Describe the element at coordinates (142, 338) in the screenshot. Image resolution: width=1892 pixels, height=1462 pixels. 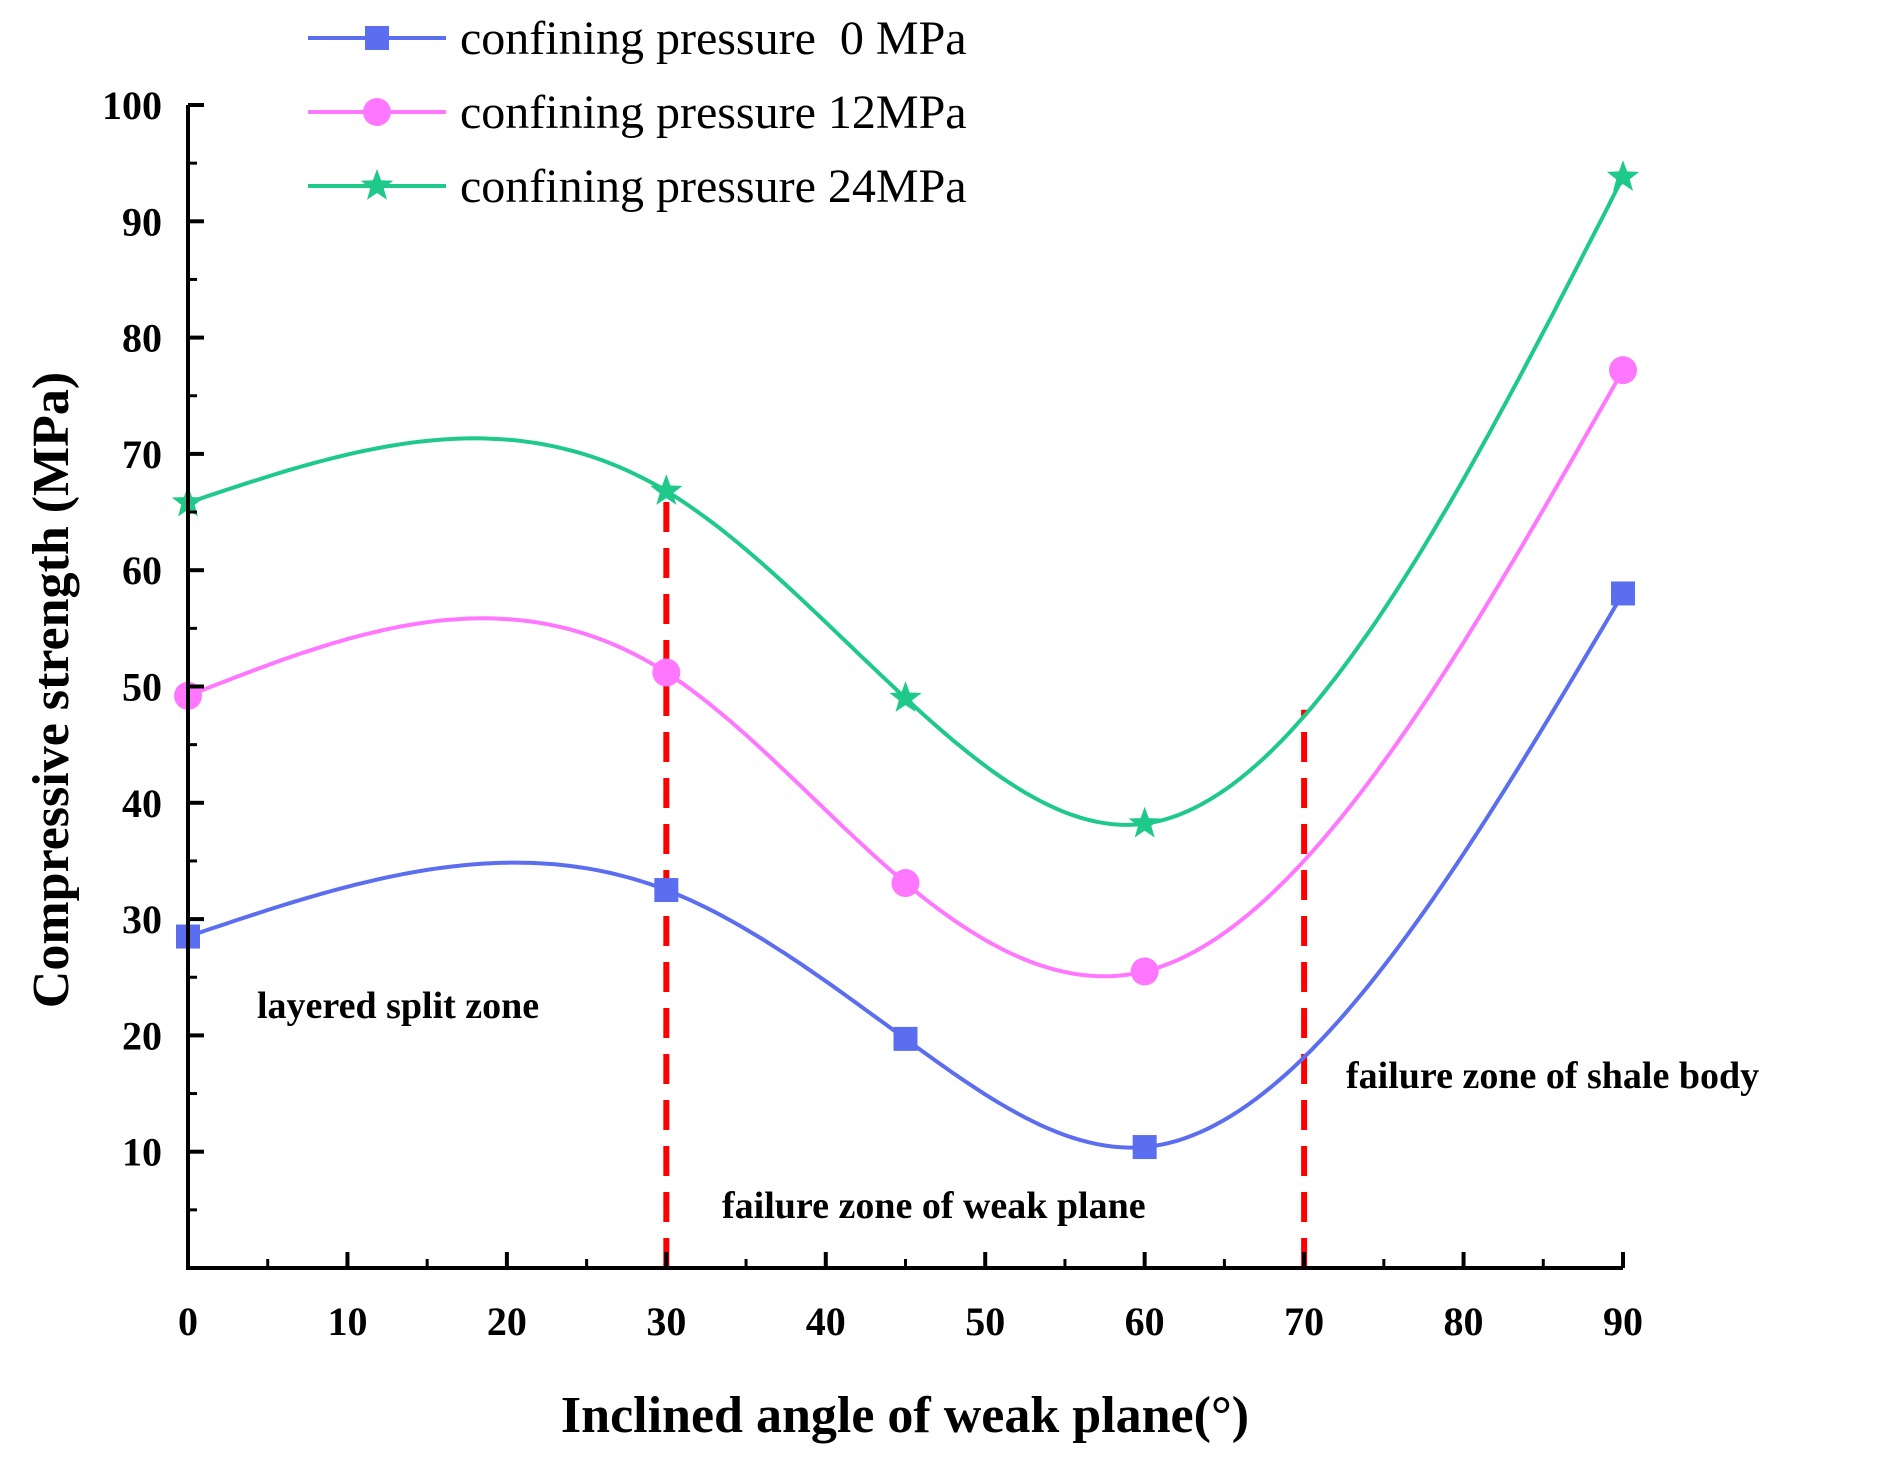
I see `y-tick-label: 80` at that location.